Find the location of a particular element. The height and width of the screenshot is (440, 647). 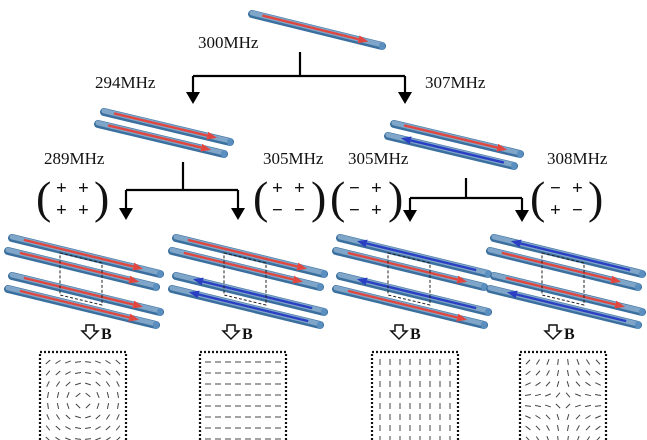

field-label-4: B is located at coordinates (559, 333).